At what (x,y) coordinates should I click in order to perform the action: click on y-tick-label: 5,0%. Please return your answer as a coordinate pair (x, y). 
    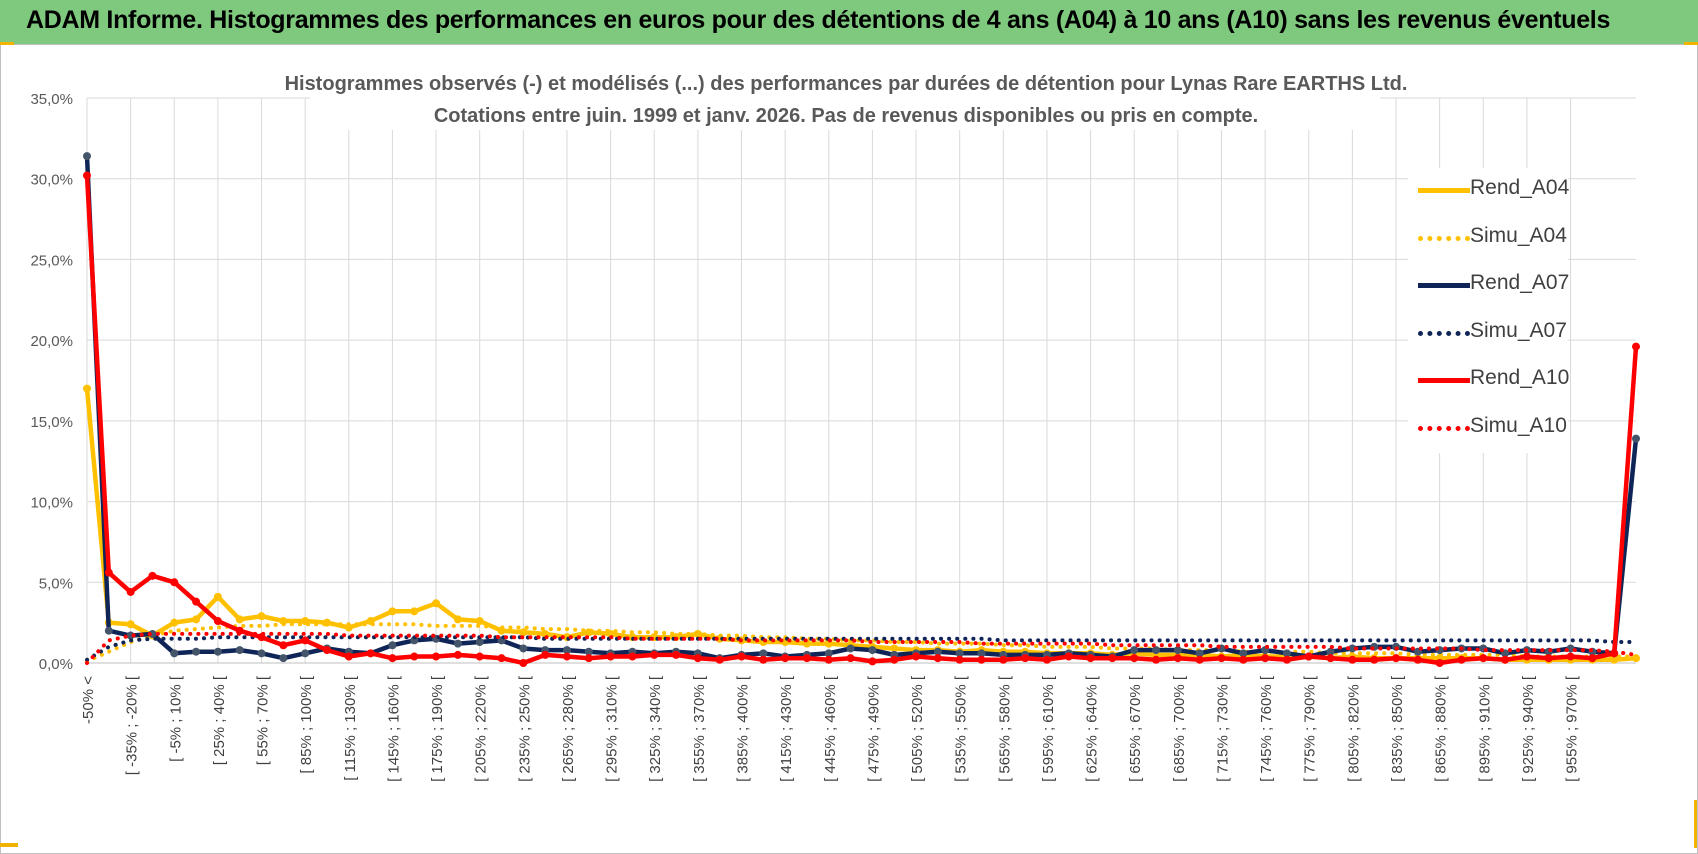
    Looking at the image, I should click on (56, 583).